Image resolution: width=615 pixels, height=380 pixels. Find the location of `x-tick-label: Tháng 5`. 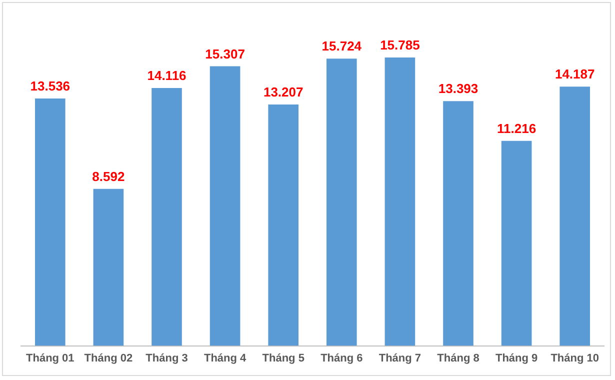

x-tick-label: Tháng 5 is located at coordinates (283, 358).